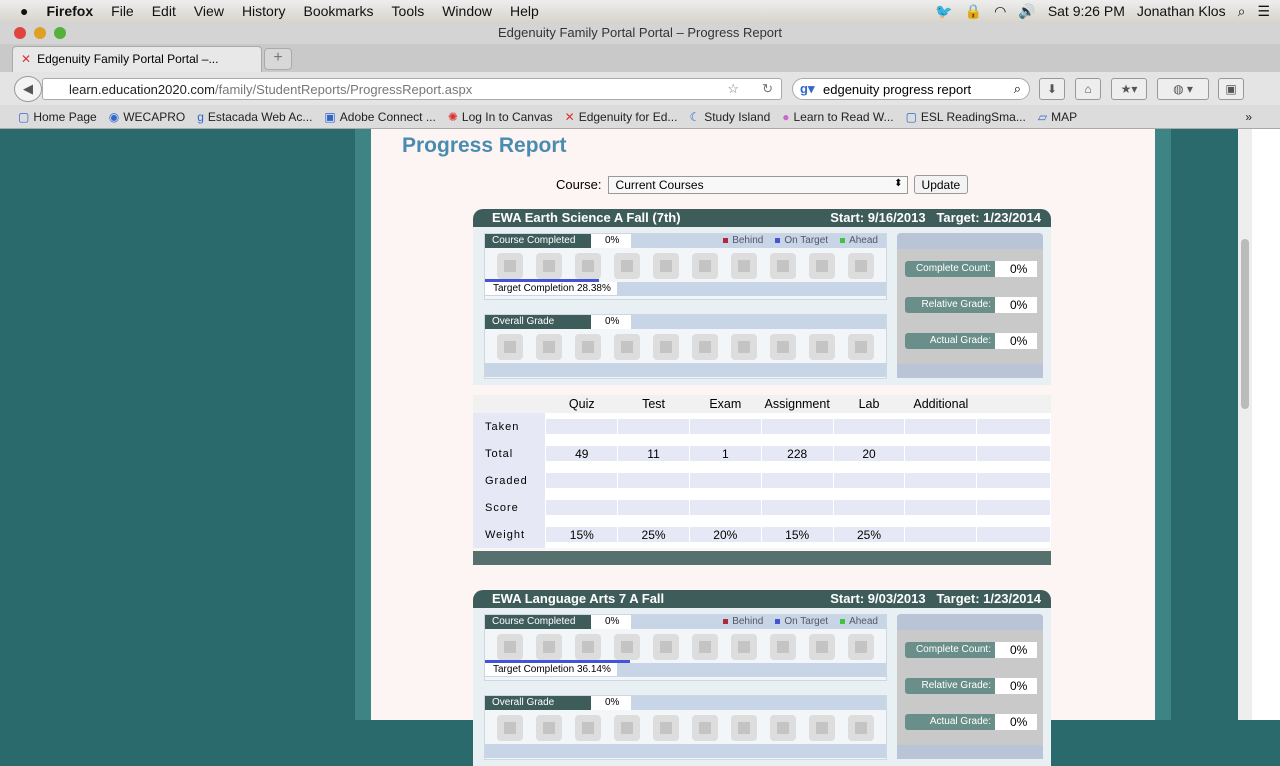  Describe the element at coordinates (733, 88) in the screenshot. I see `star-icon: ☆` at that location.